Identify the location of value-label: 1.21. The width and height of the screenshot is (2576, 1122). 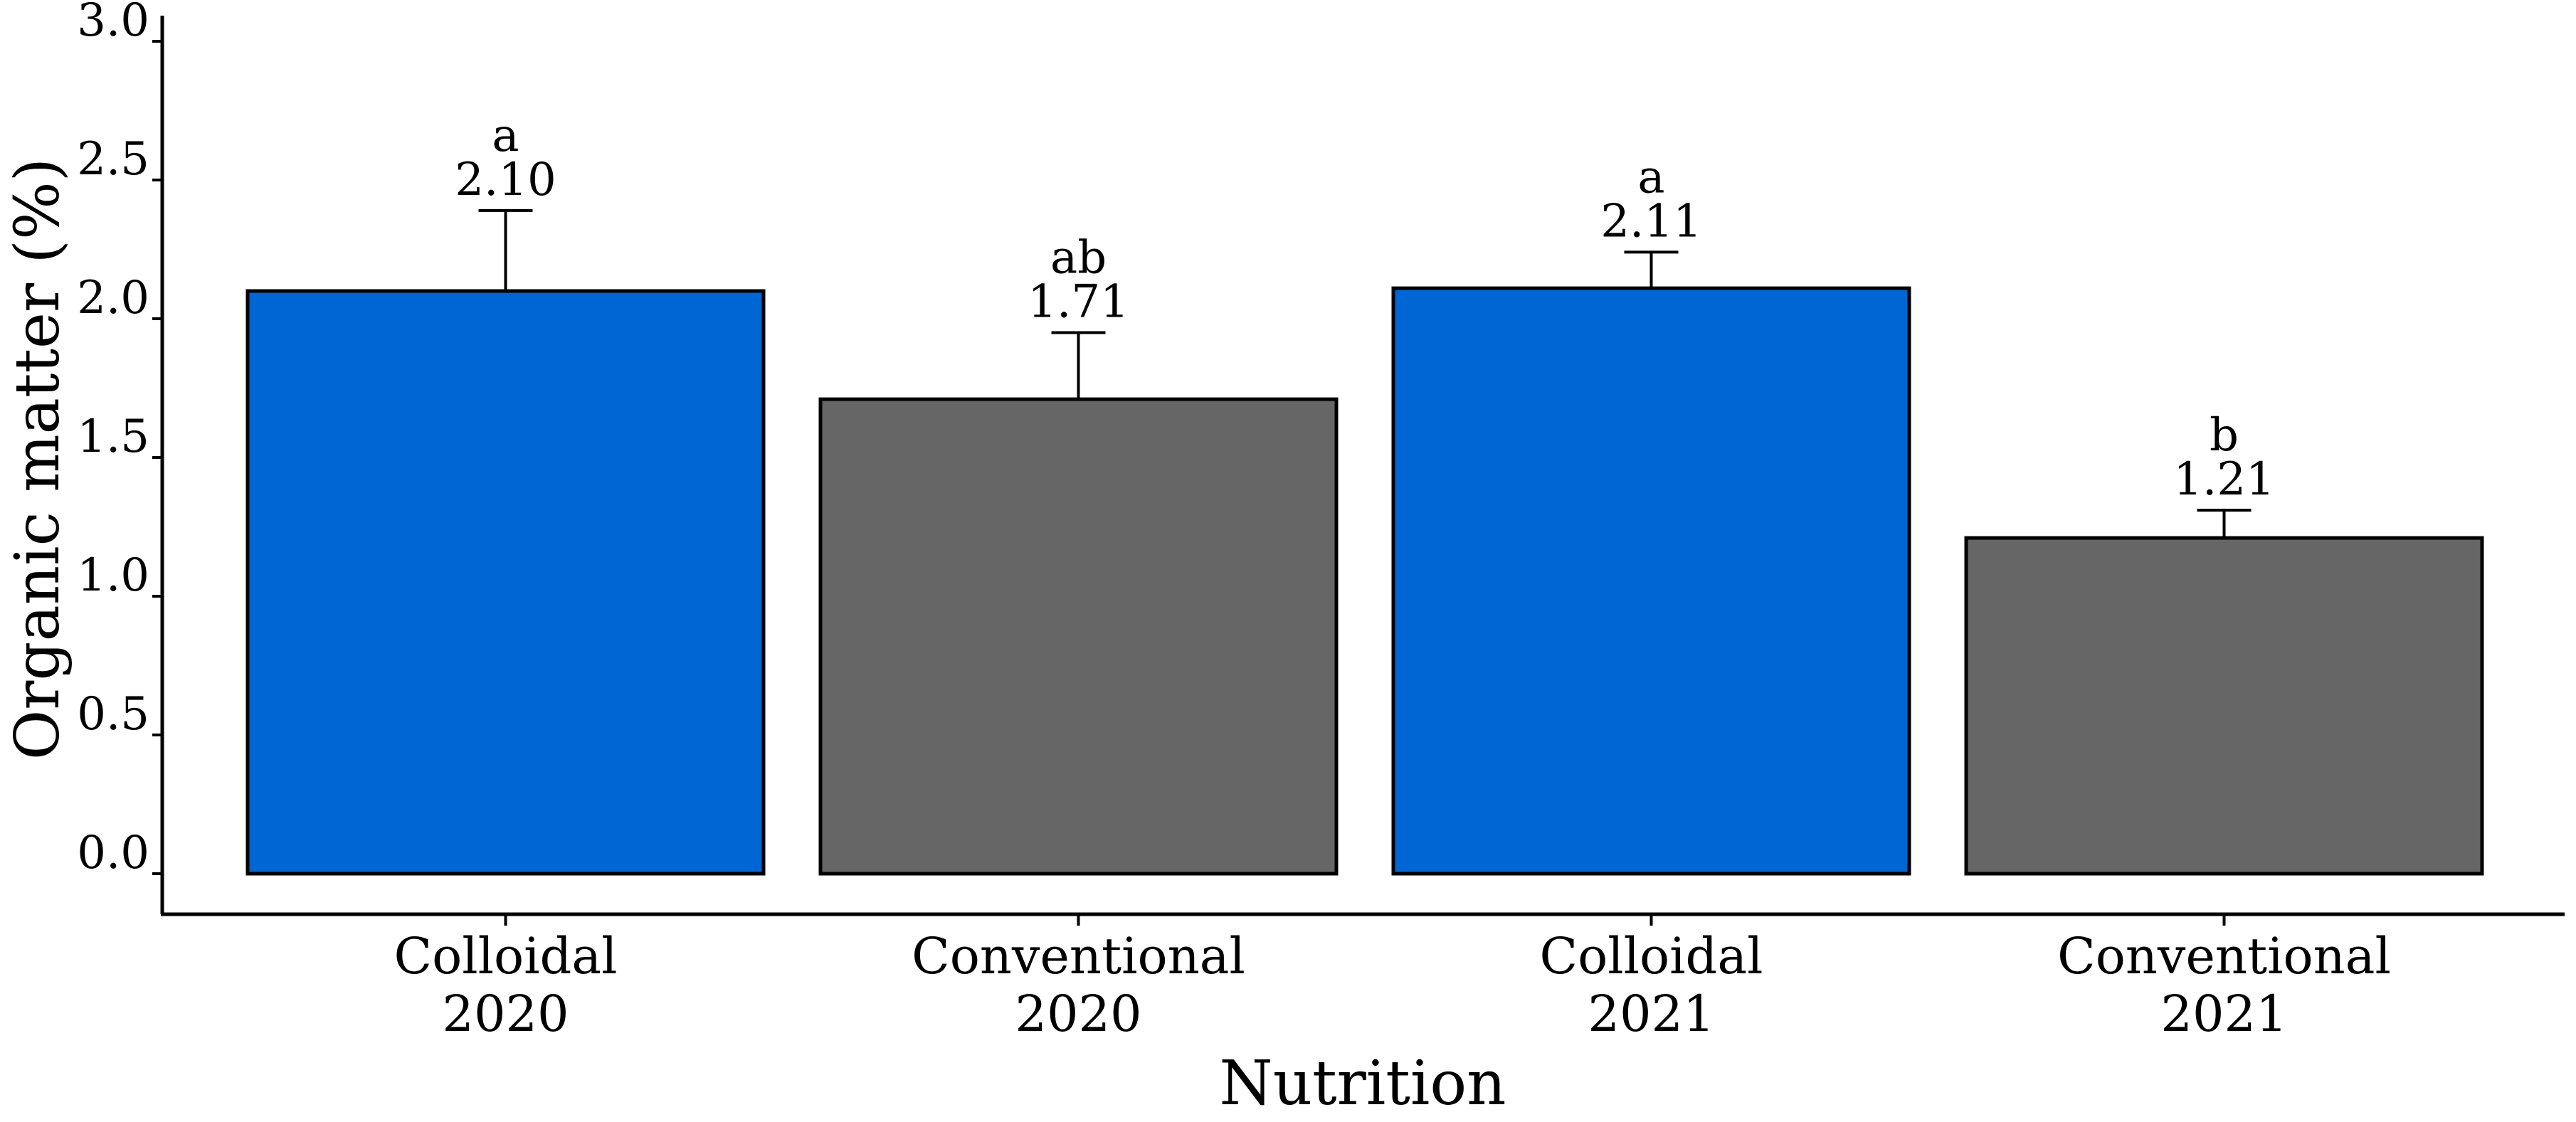
(2224, 480).